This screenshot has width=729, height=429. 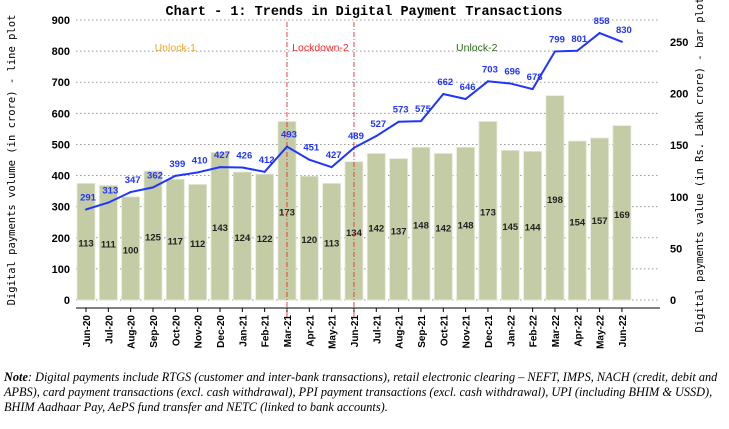 I want to click on right-tick-label: 0, so click(x=673, y=301).